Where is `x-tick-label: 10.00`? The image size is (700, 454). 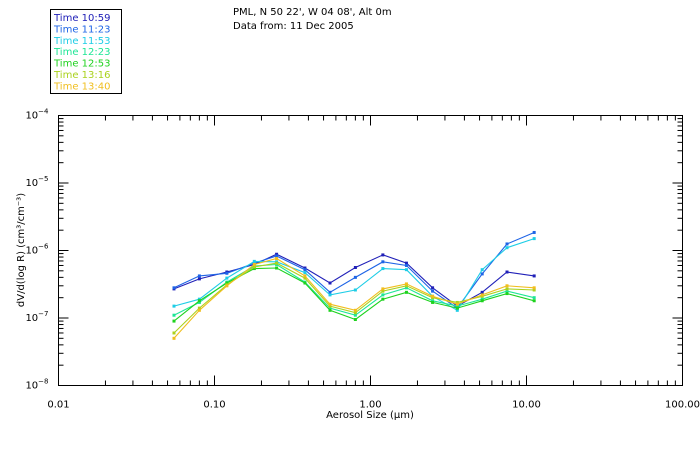 x-tick-label: 10.00 is located at coordinates (526, 405).